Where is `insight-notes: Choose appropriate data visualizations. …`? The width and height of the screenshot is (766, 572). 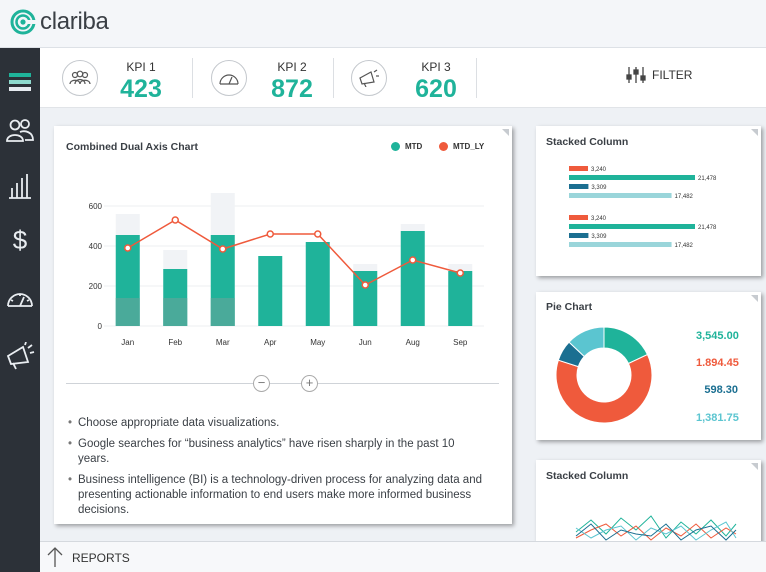 insight-notes: Choose appropriate data visualizations. … is located at coordinates (278, 470).